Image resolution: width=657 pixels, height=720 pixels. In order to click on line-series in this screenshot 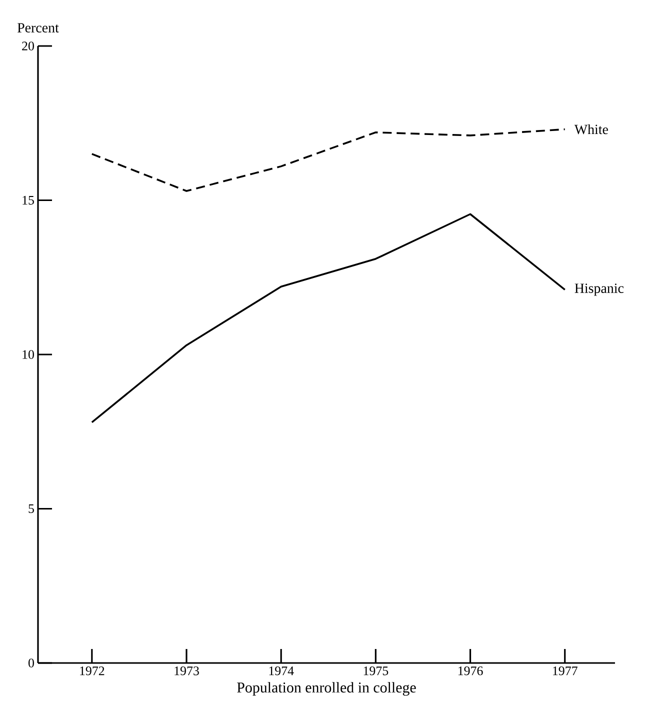, I will do `click(328, 160)`.